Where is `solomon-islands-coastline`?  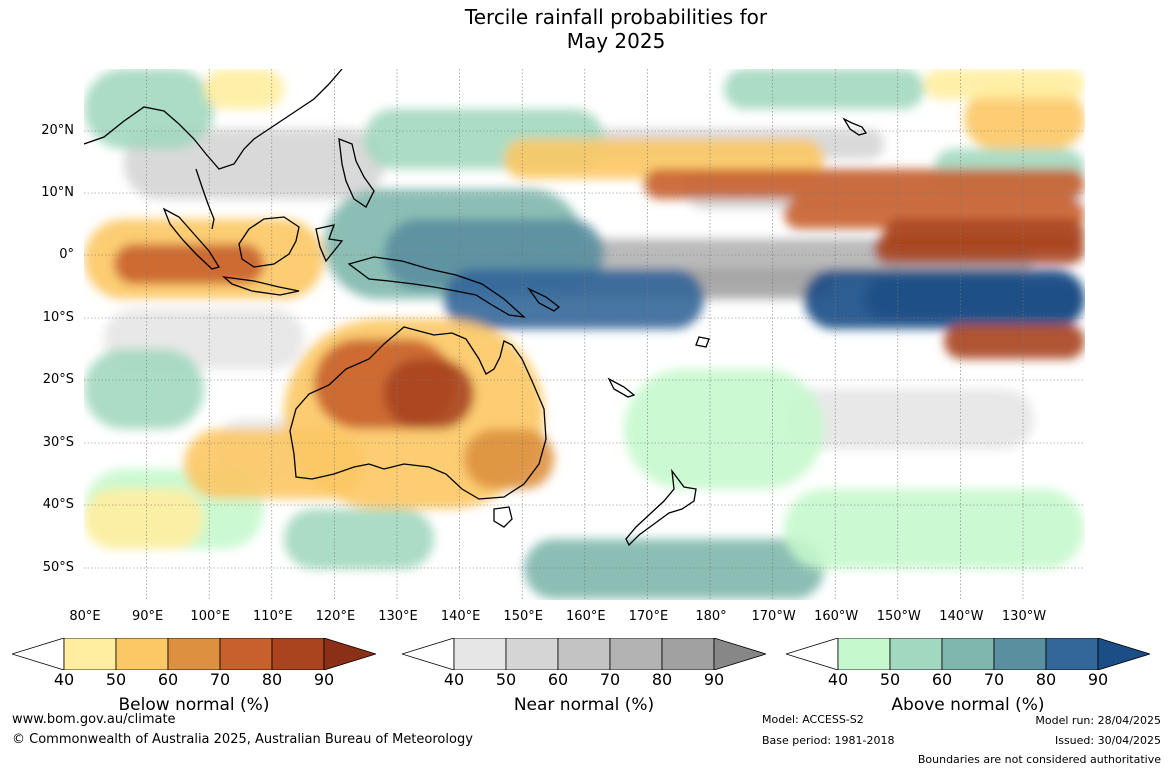
solomon-islands-coastline is located at coordinates (544, 299).